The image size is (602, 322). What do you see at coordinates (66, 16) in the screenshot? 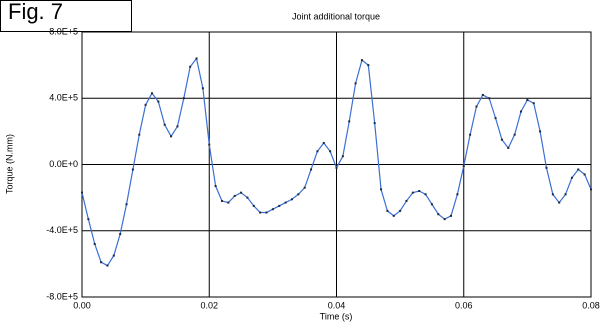
I see `figure-label-box` at bounding box center [66, 16].